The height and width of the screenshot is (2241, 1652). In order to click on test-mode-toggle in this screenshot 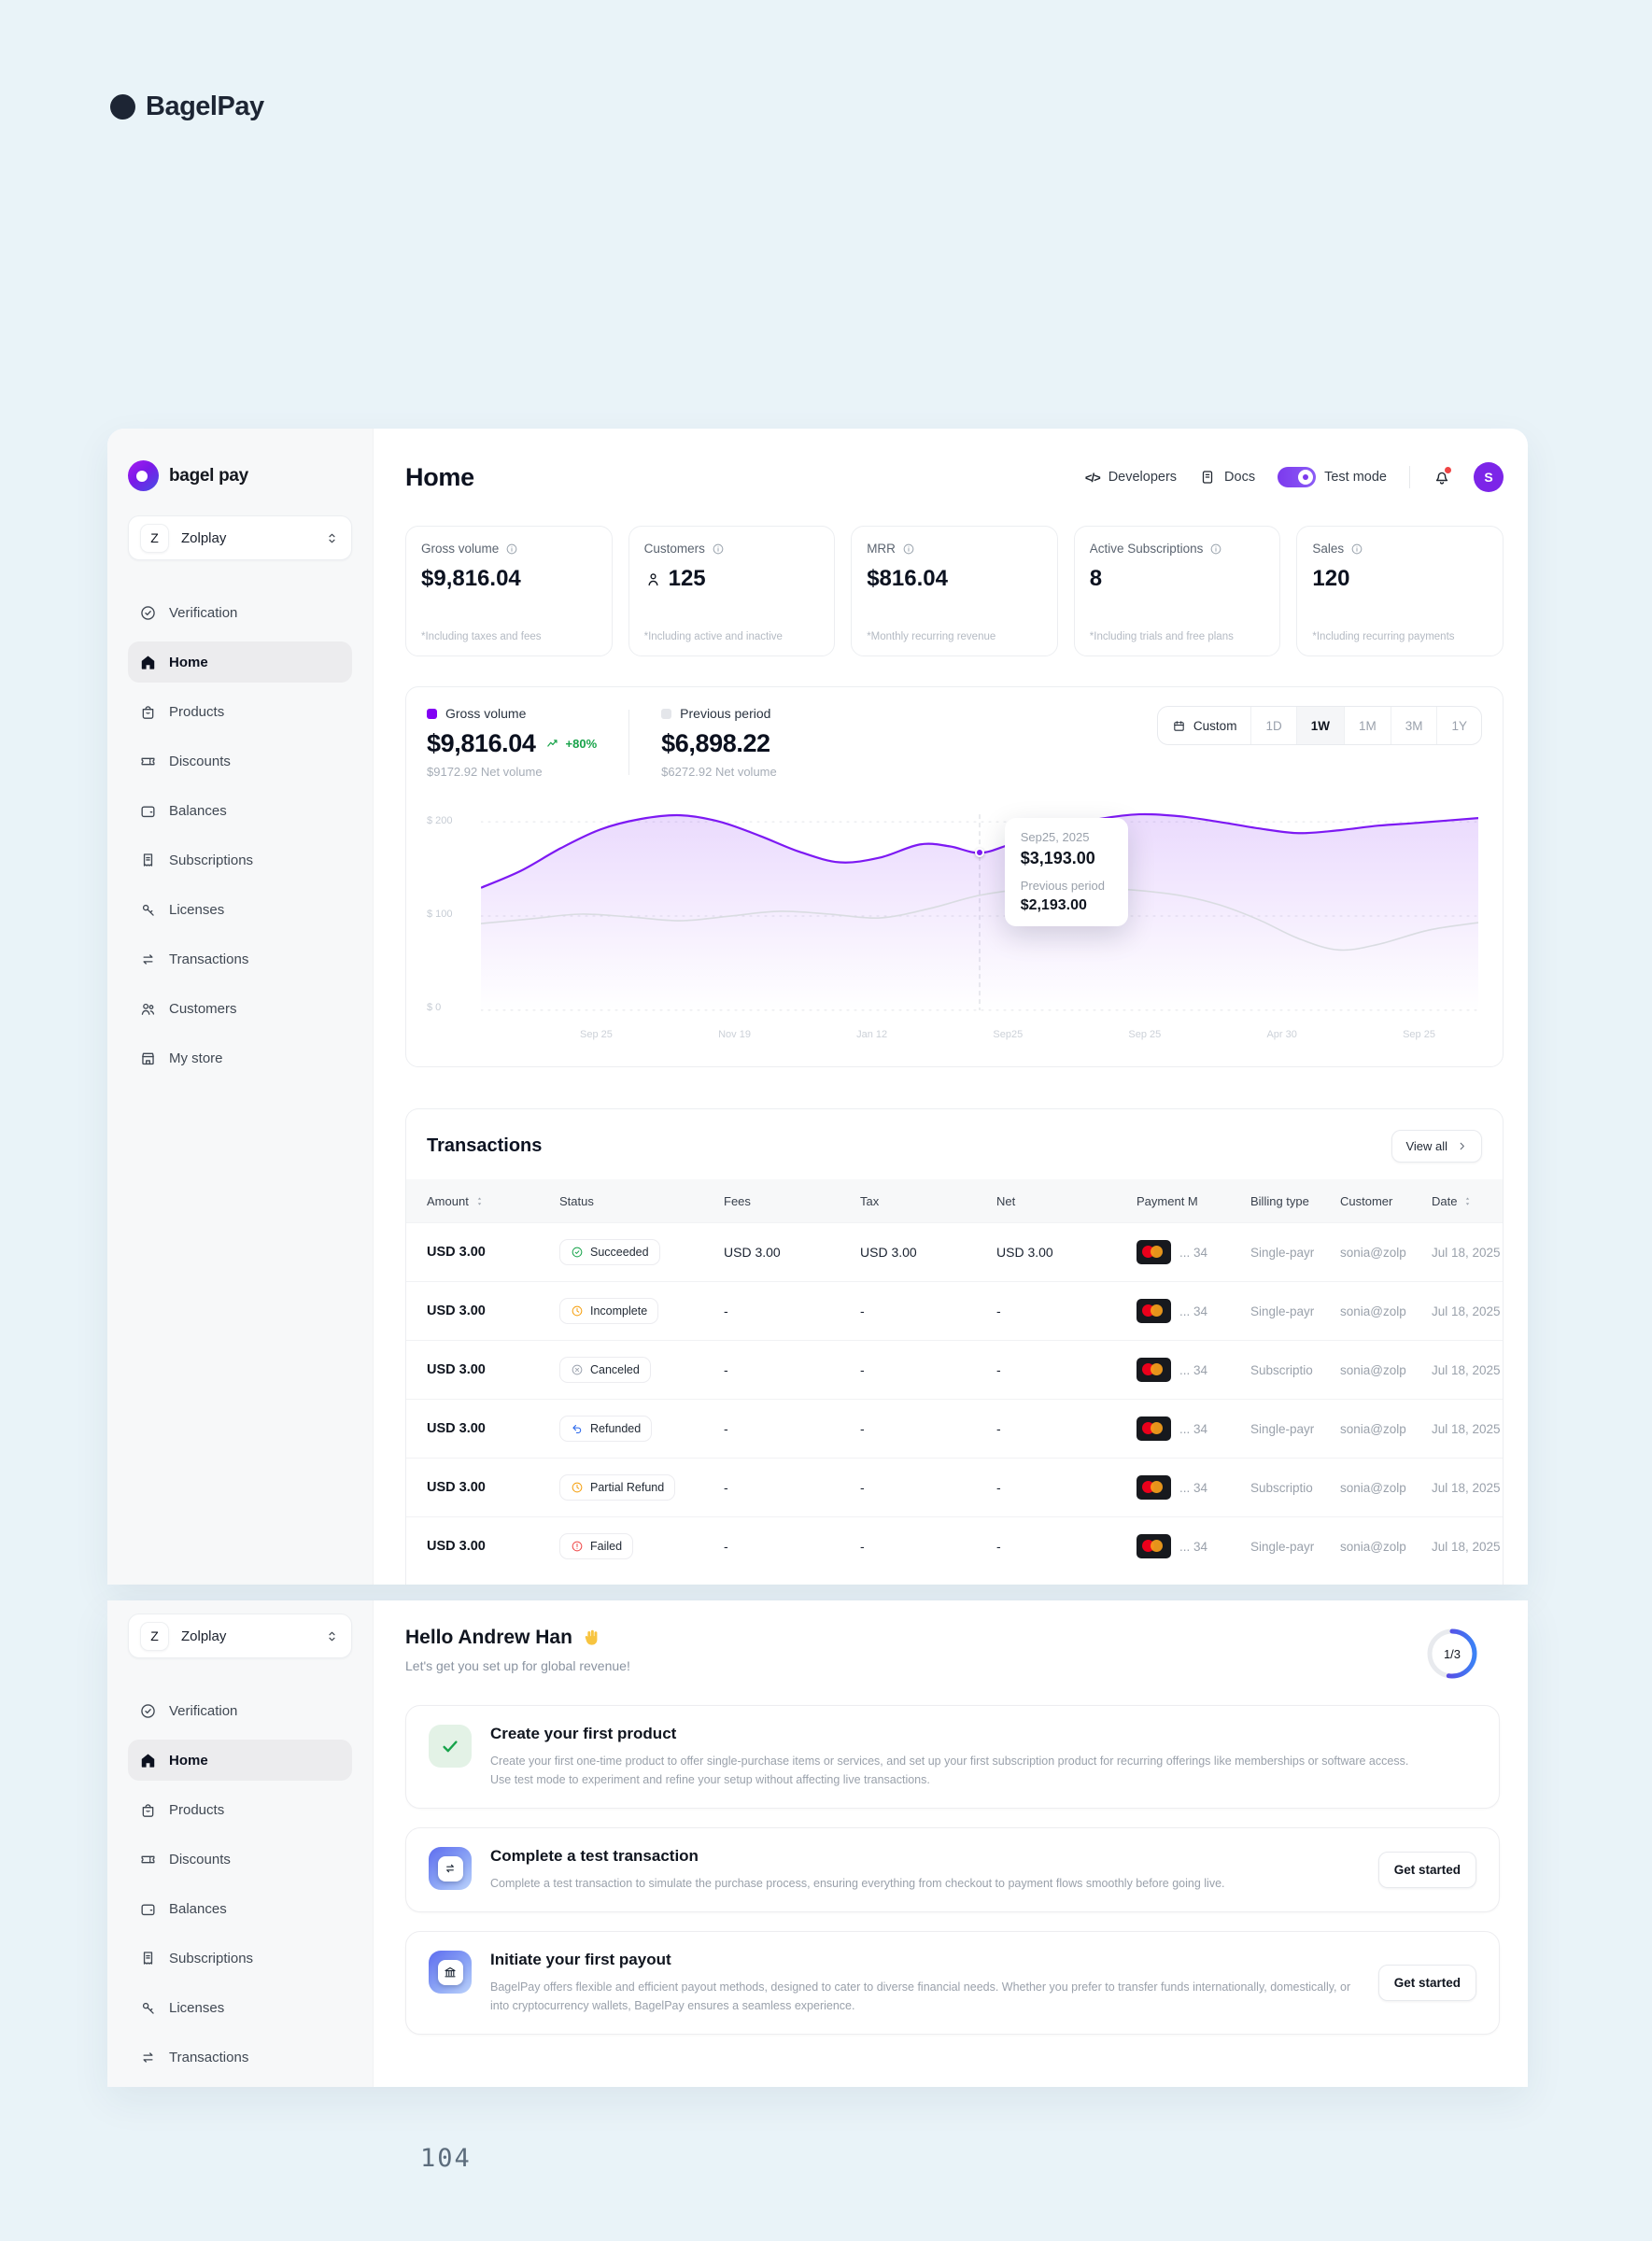, I will do `click(1297, 477)`.